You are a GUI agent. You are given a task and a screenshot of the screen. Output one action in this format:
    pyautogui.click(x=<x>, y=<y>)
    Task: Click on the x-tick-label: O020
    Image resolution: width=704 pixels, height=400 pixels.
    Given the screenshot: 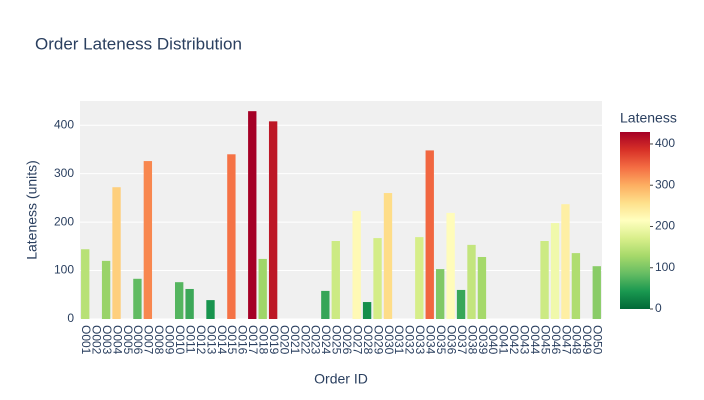 What is the action you would take?
    pyautogui.click(x=284, y=340)
    